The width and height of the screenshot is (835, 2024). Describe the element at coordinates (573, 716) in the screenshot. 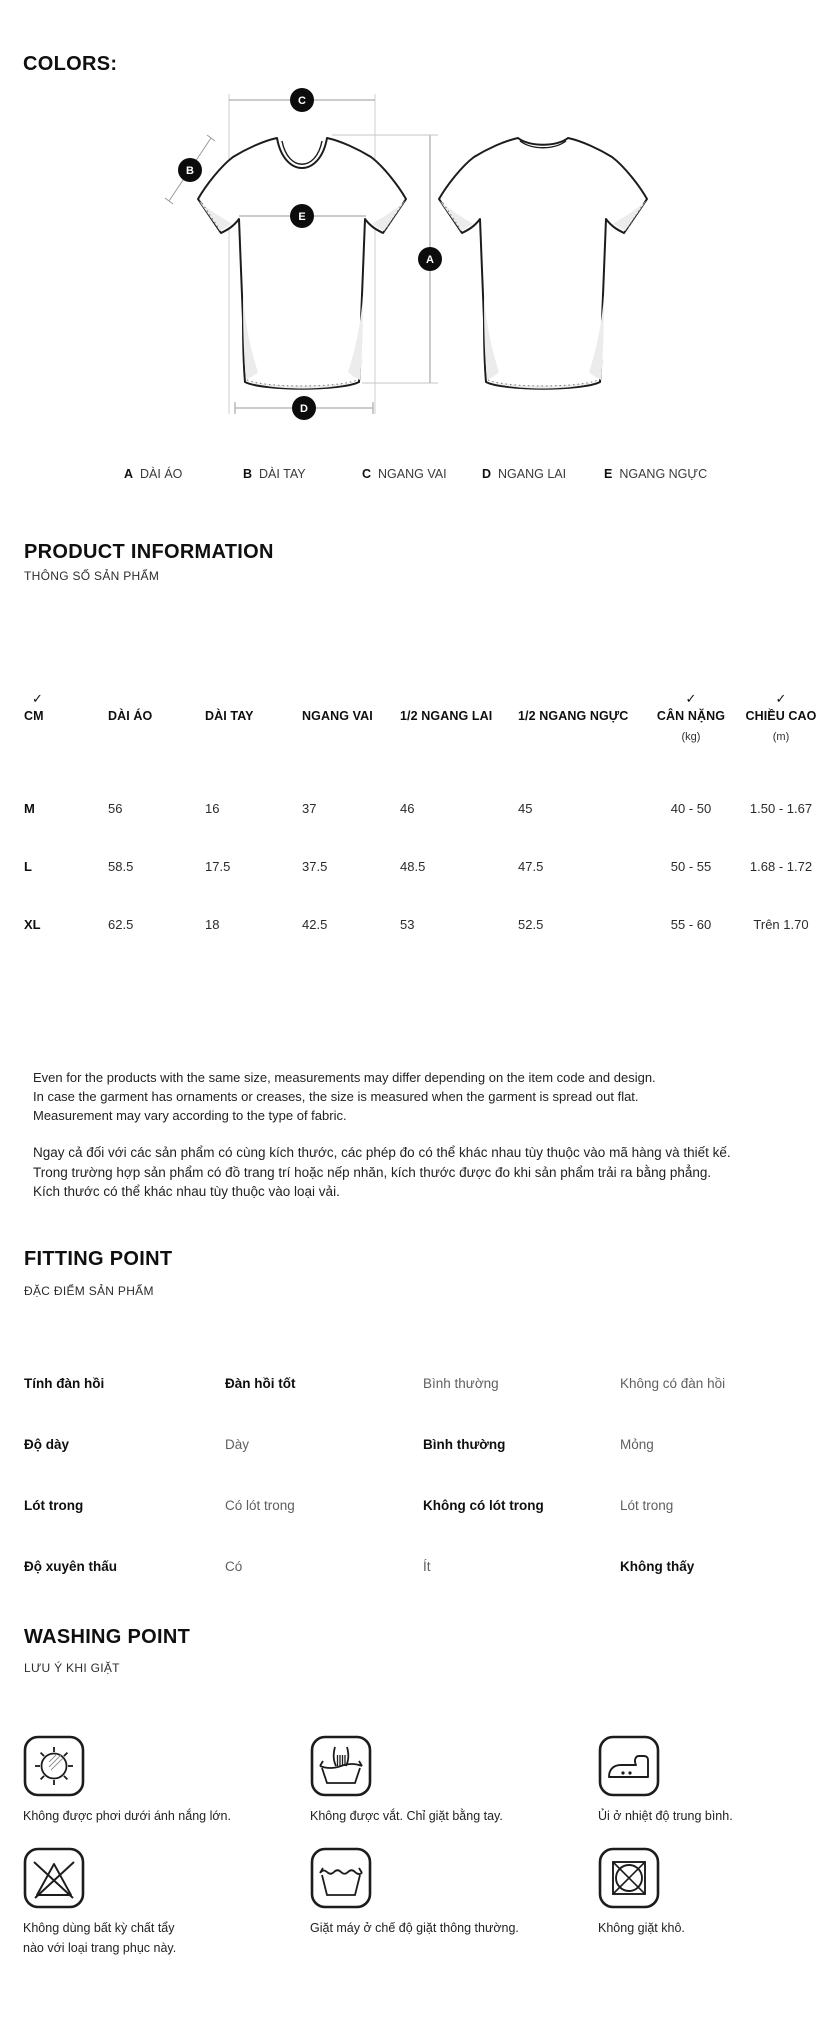

I see `column-label: 1/2 NGANG NGỰC` at that location.